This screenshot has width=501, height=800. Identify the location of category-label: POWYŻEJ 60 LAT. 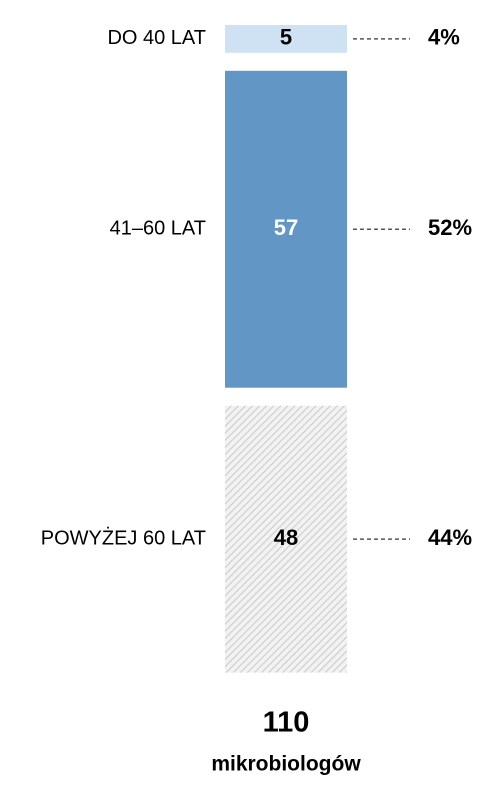
(123, 537).